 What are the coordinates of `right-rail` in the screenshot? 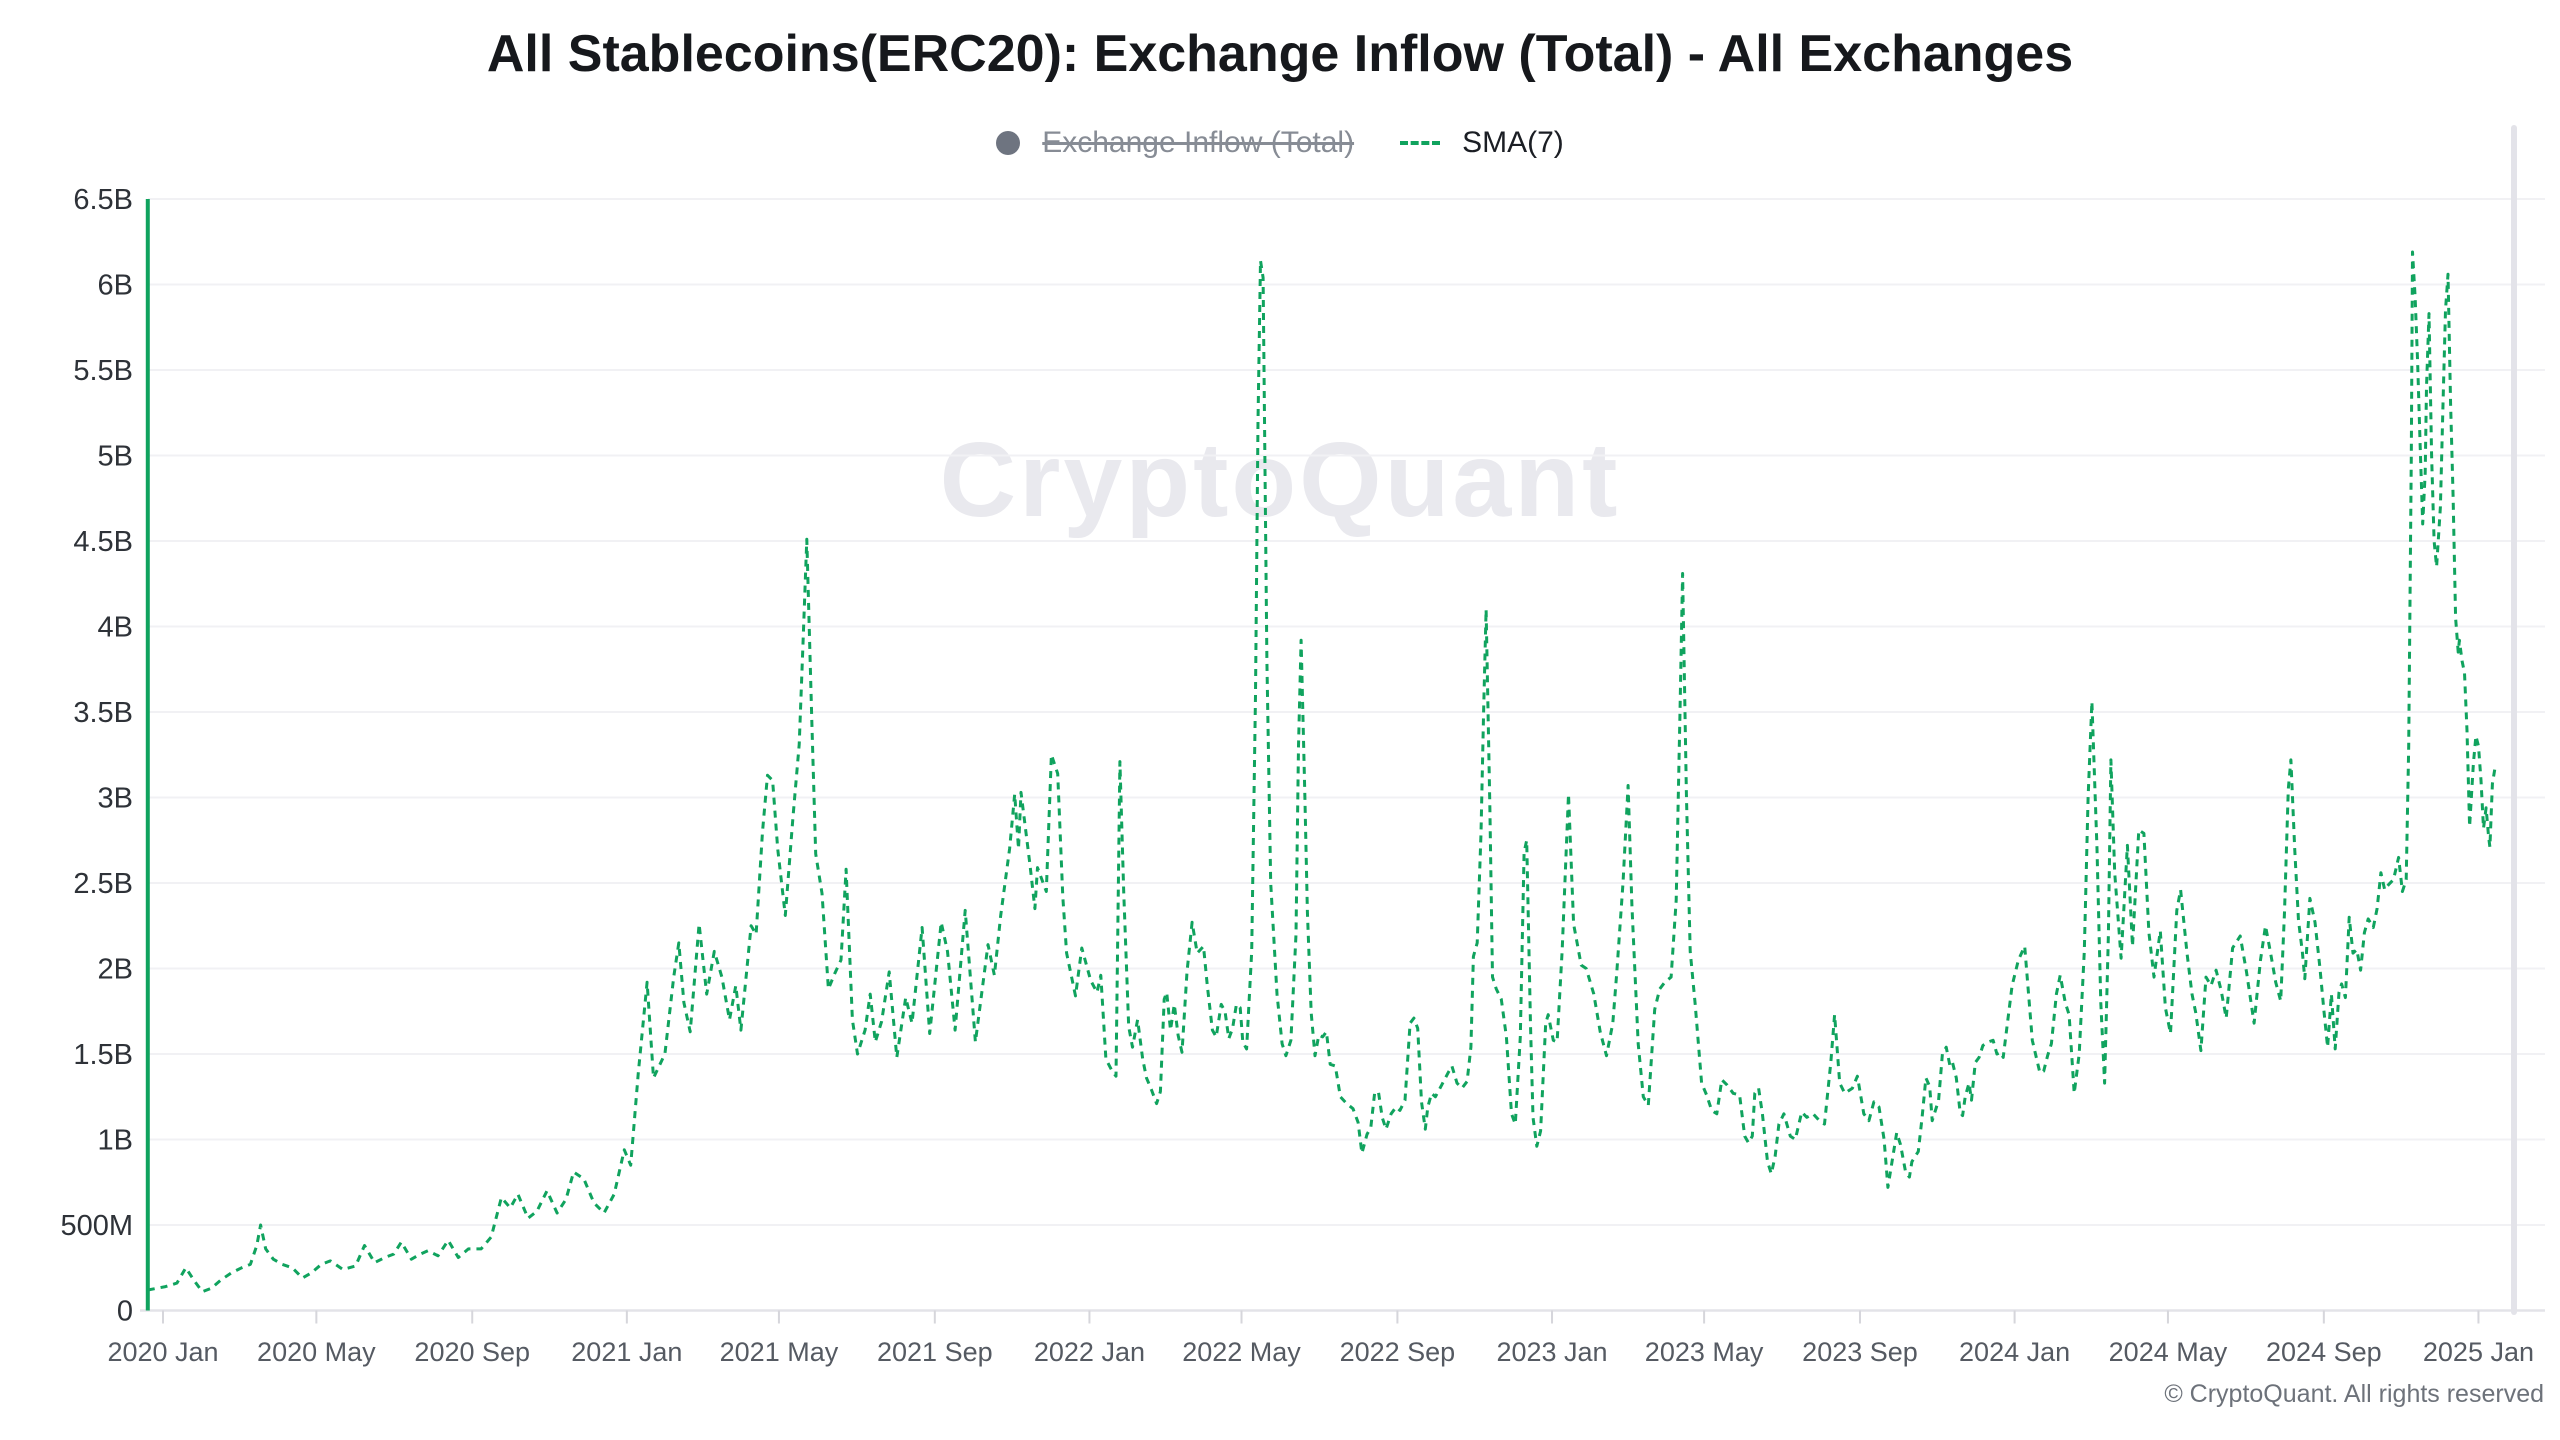 It's located at (2514, 720).